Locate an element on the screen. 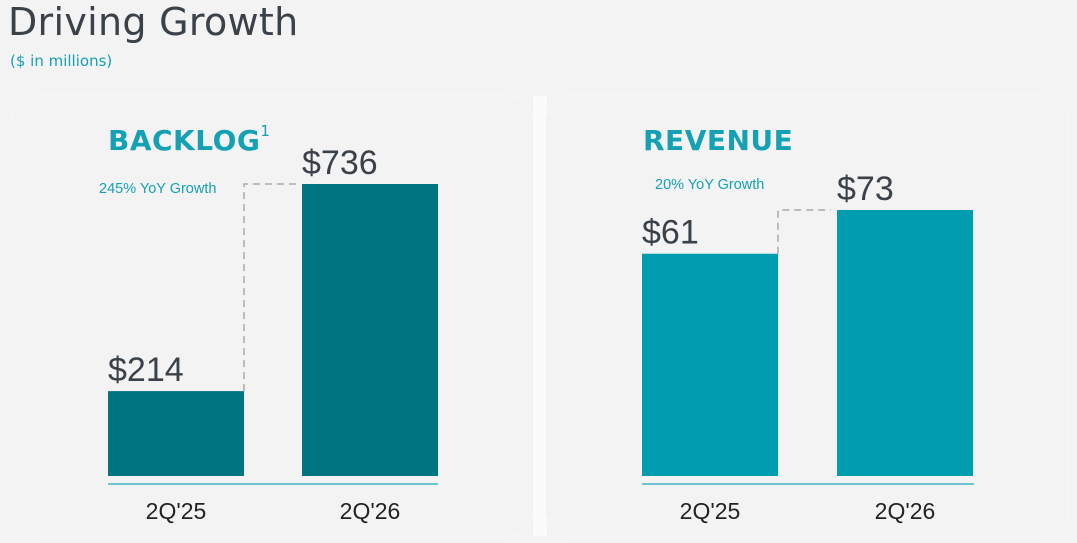  revenue-tick-label-1: 2Q'25 is located at coordinates (710, 511).